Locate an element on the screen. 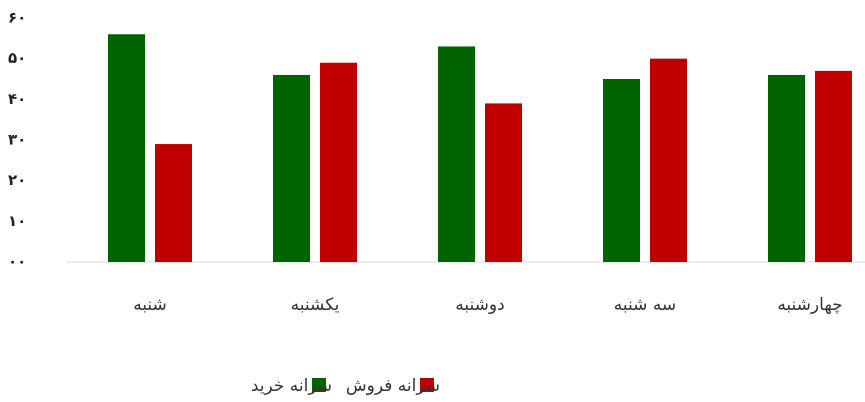  legend-label: سرانه فروش is located at coordinates (393, 386).